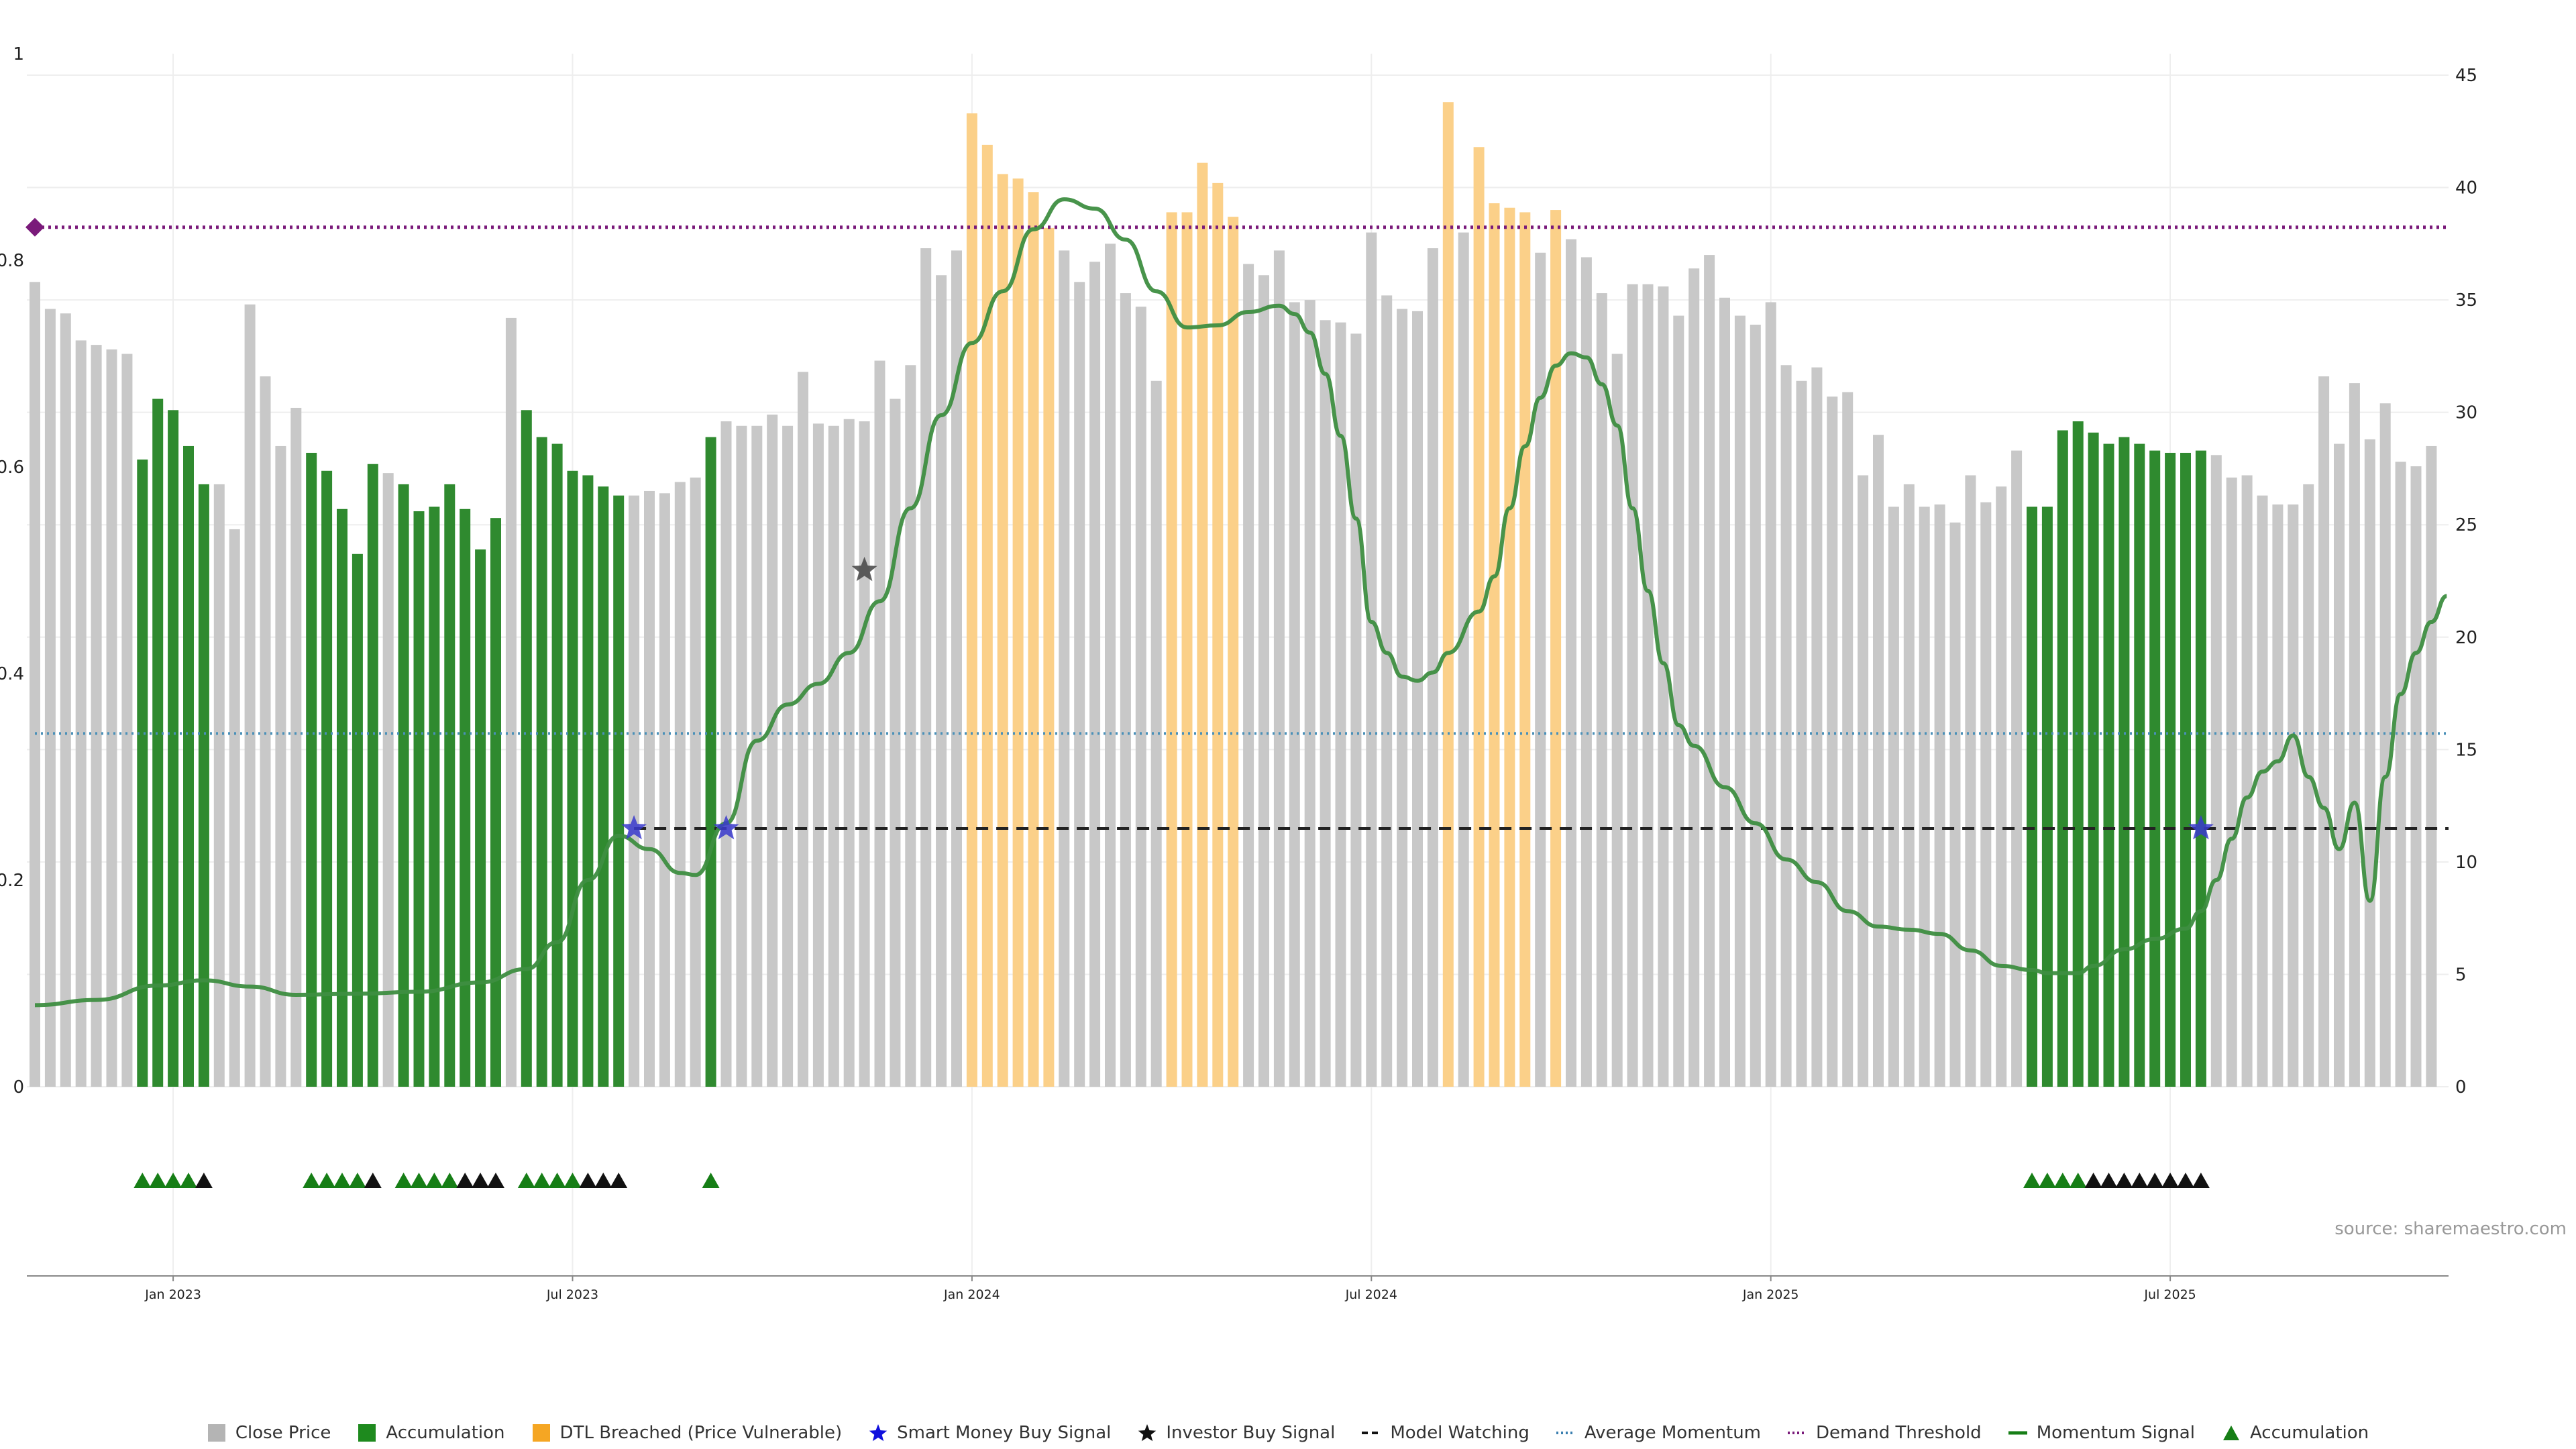 Image resolution: width=2576 pixels, height=1449 pixels. Describe the element at coordinates (2466, 525) in the screenshot. I see `right-tick-label: 25` at that location.